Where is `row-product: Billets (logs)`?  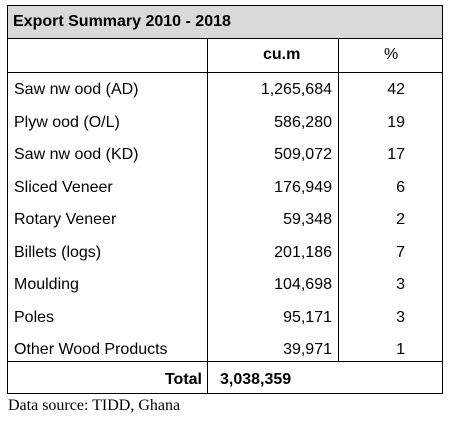 row-product: Billets (logs) is located at coordinates (58, 252).